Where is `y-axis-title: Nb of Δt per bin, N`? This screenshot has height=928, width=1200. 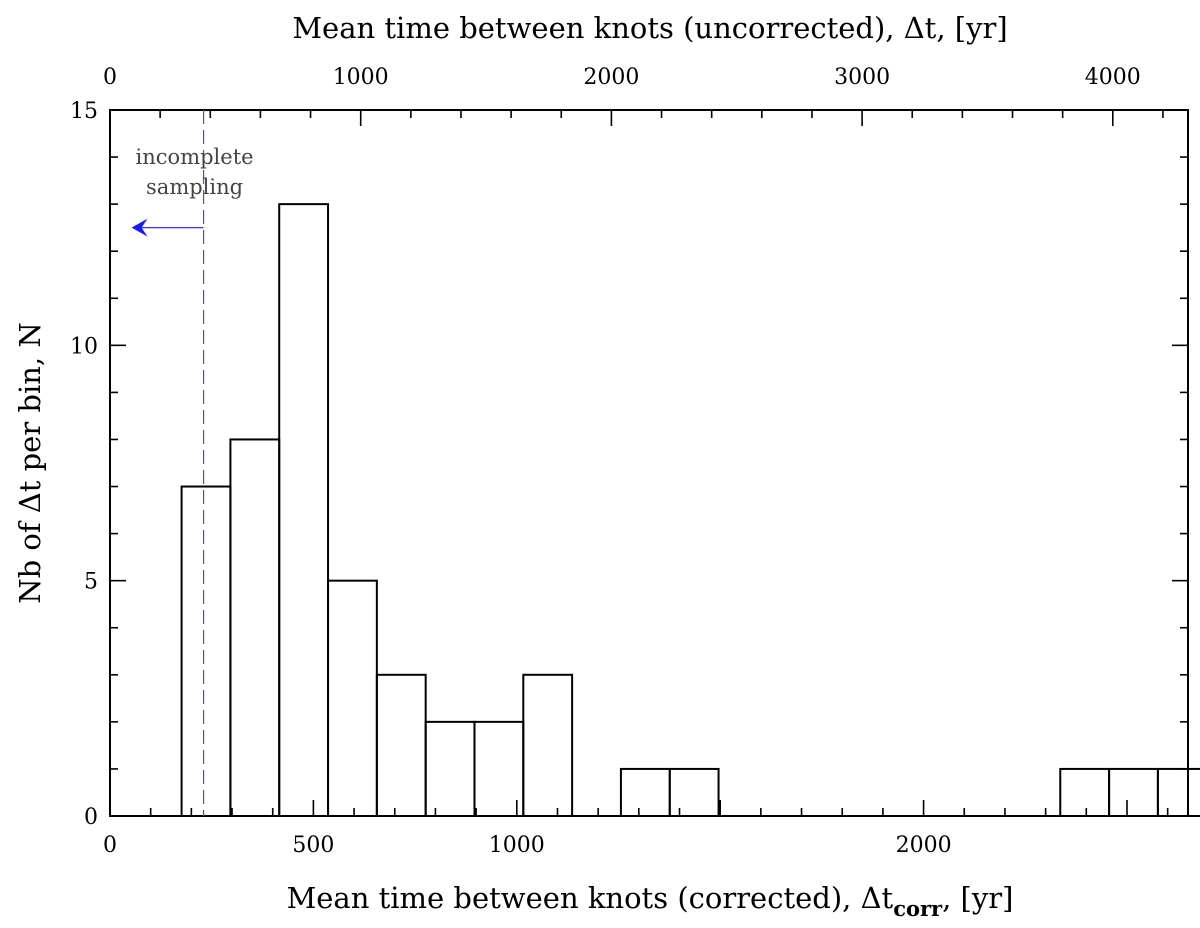
y-axis-title: Nb of Δt per bin, N is located at coordinates (30, 463).